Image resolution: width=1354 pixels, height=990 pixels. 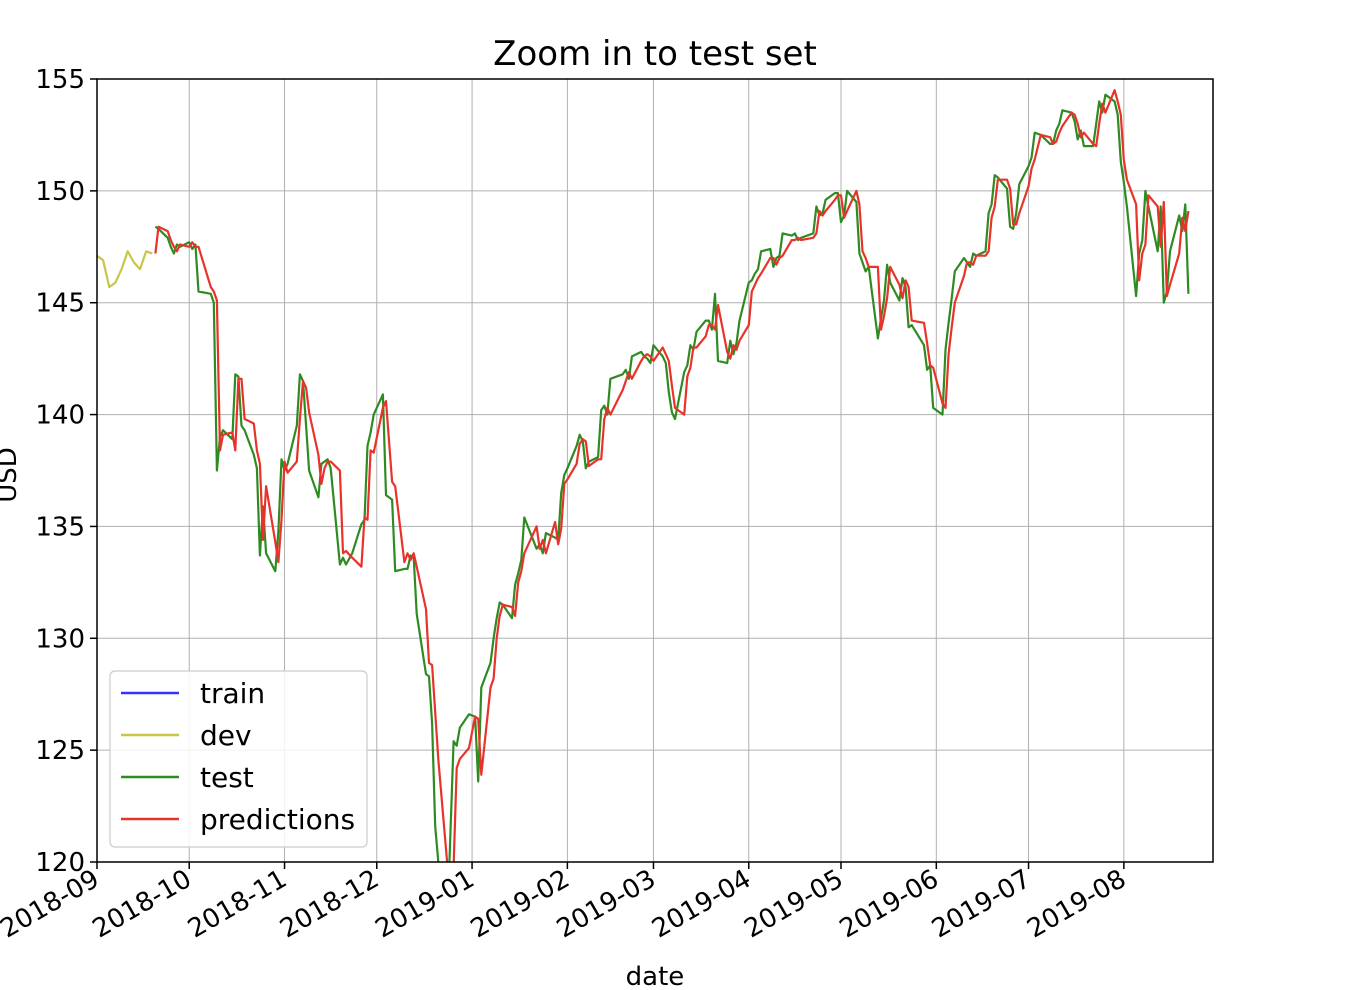 I want to click on x-axis-label: date, so click(x=655, y=976).